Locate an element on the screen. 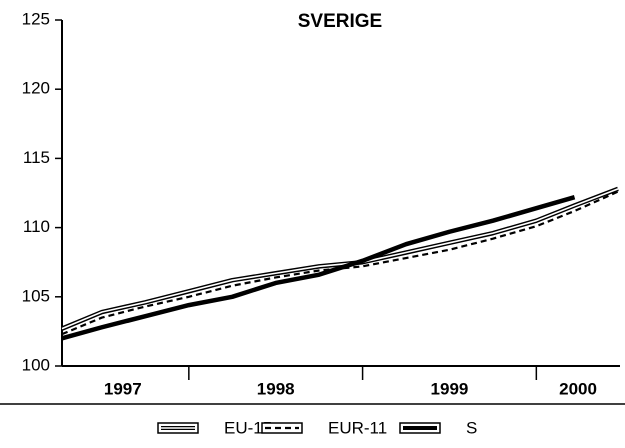 The width and height of the screenshot is (625, 448). chart-title: SVERIGE is located at coordinates (340, 21).